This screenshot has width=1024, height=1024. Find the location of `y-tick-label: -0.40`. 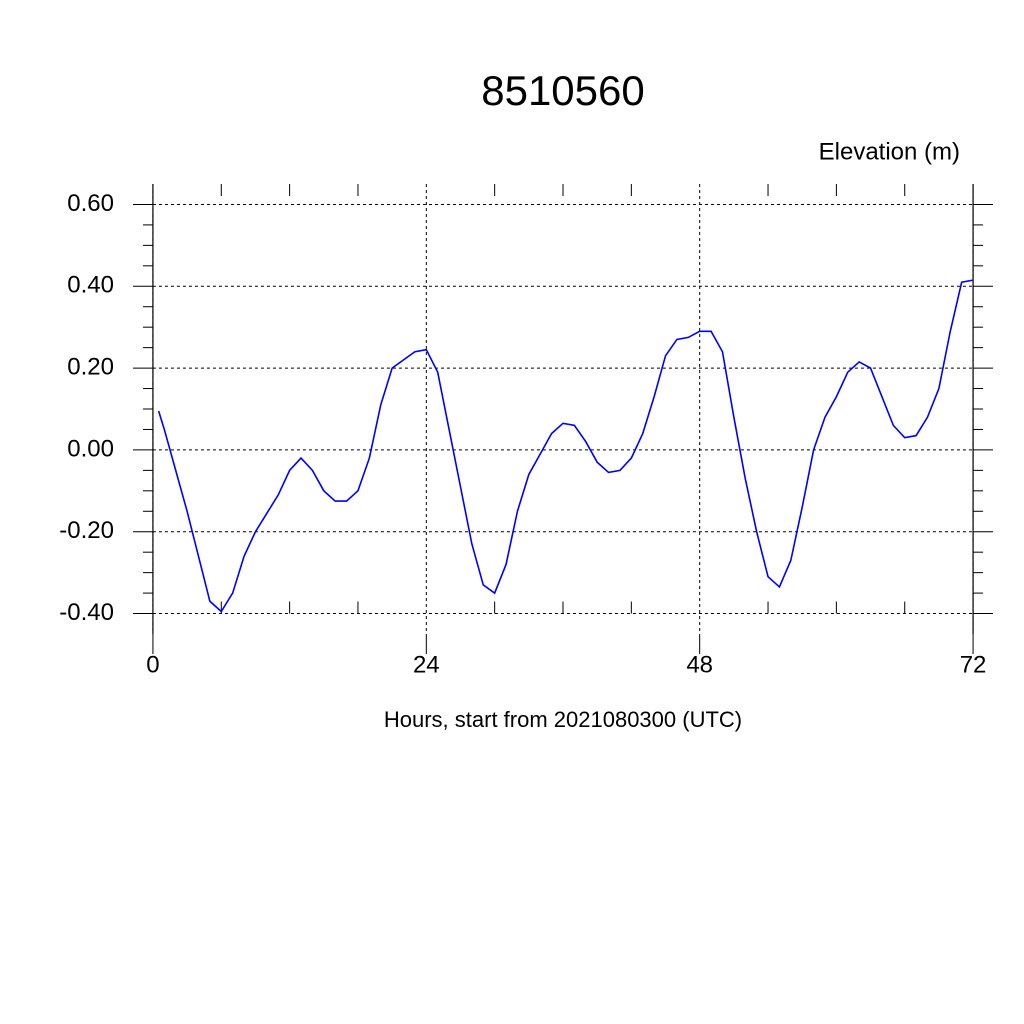

y-tick-label: -0.40 is located at coordinates (86, 612).